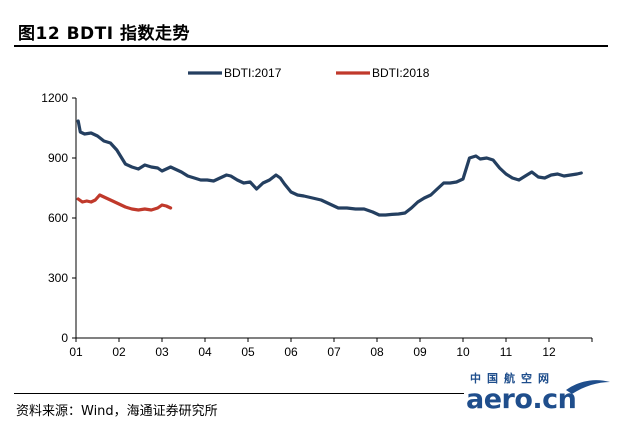 The width and height of the screenshot is (622, 422). Describe the element at coordinates (420, 352) in the screenshot. I see `x-tick-label: 09` at that location.